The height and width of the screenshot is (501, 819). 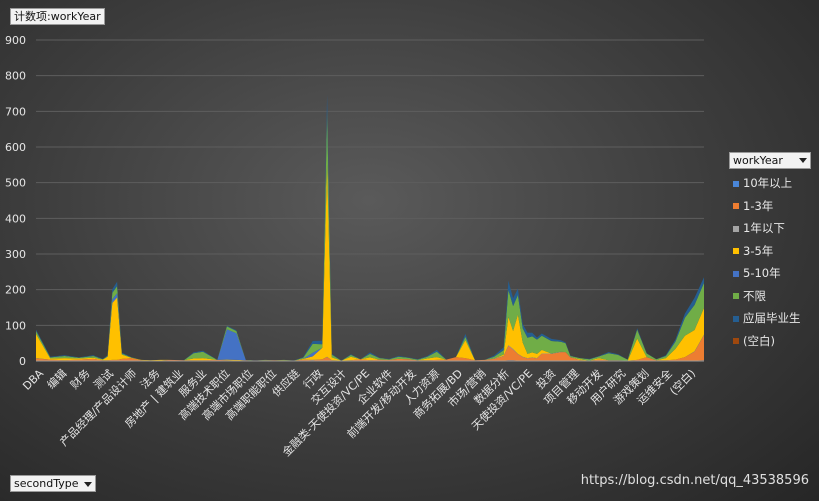 I want to click on y-tick-label: 900, so click(x=15, y=40).